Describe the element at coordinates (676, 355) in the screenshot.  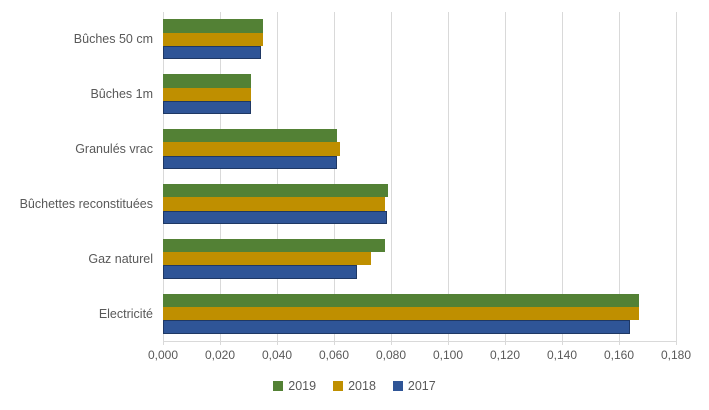
I see `x-tick-label: 0,180` at that location.